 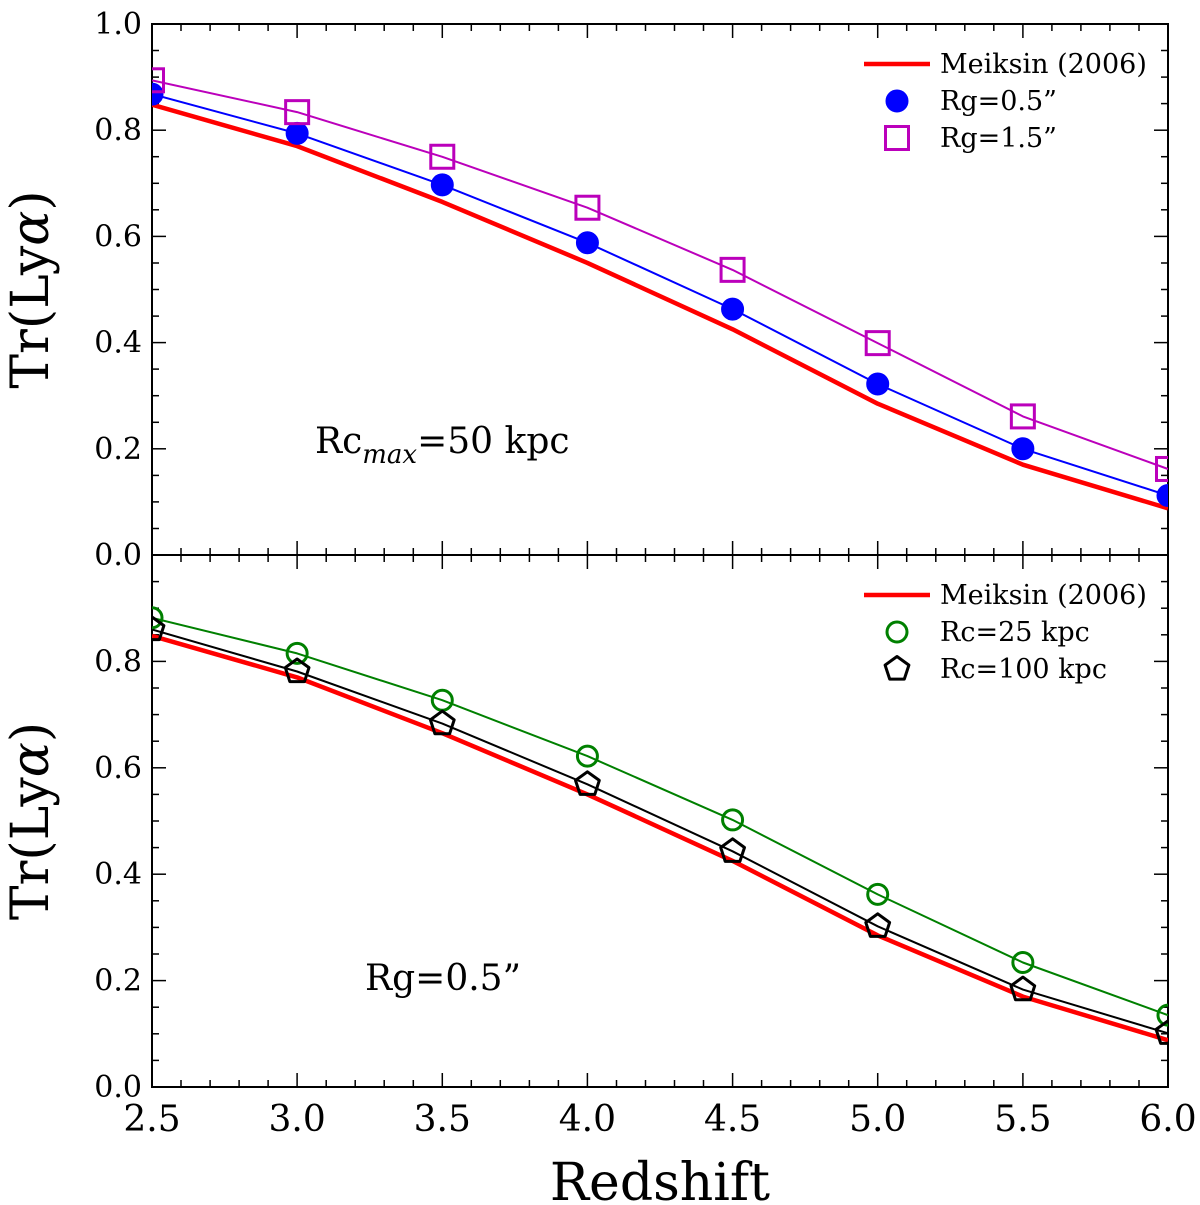 What do you see at coordinates (389, 455) in the screenshot?
I see `annotation-sub: max` at bounding box center [389, 455].